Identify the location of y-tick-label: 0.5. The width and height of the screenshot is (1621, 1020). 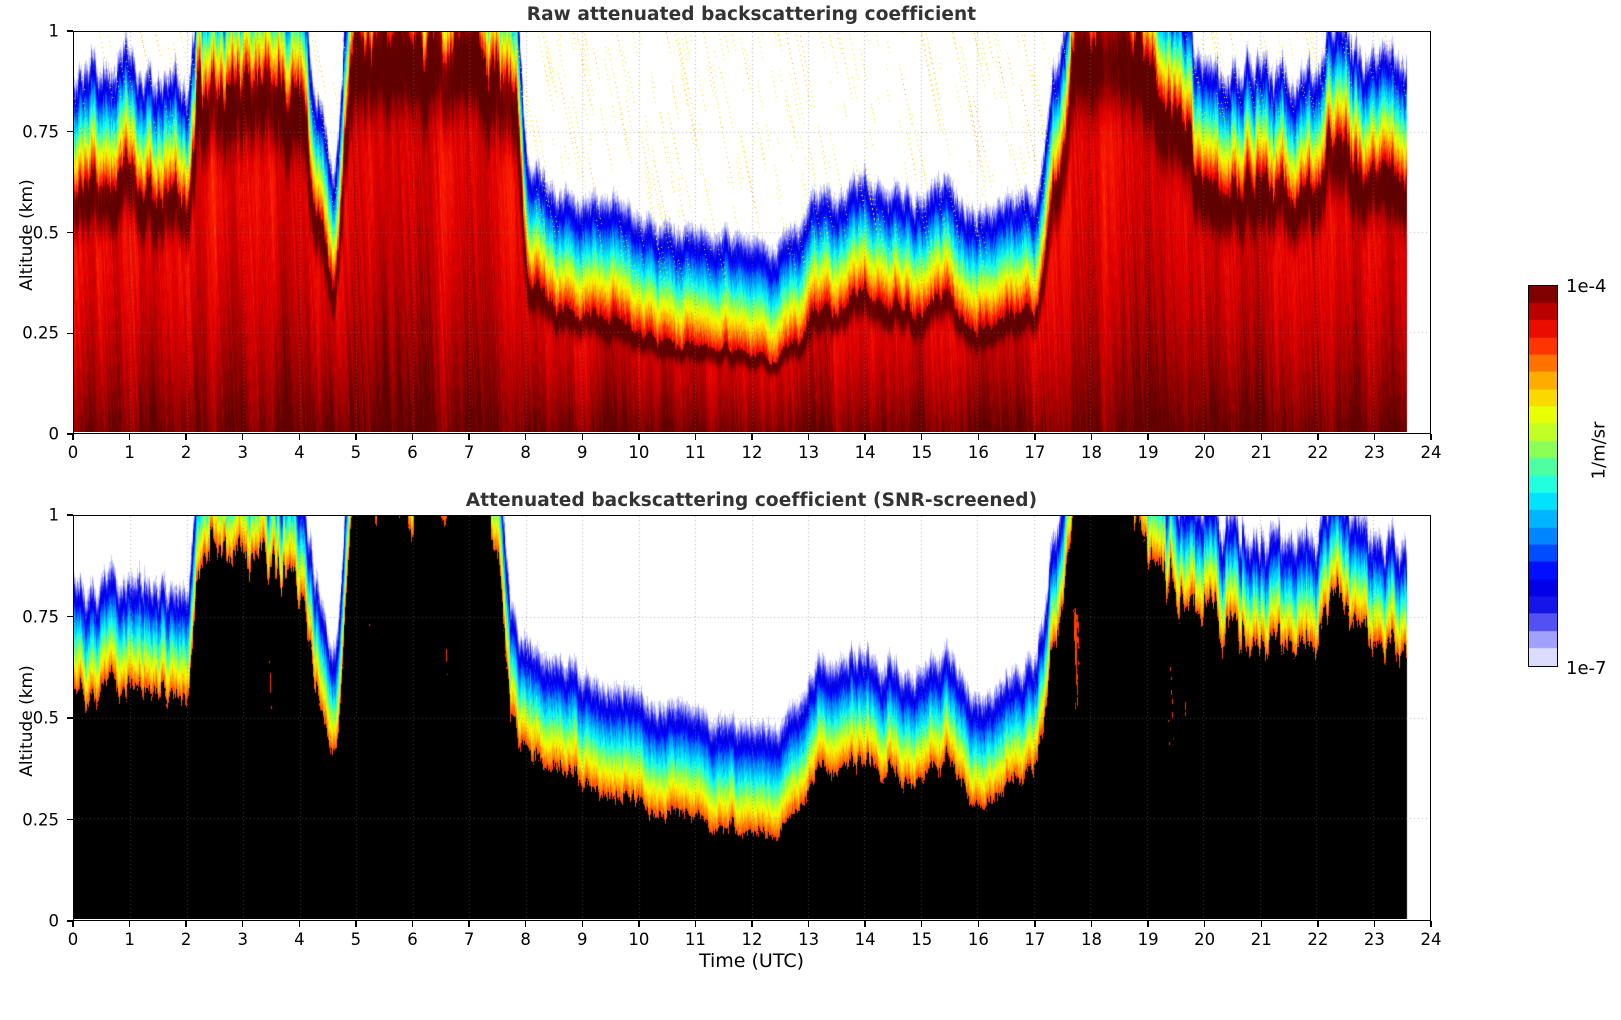
(45, 232).